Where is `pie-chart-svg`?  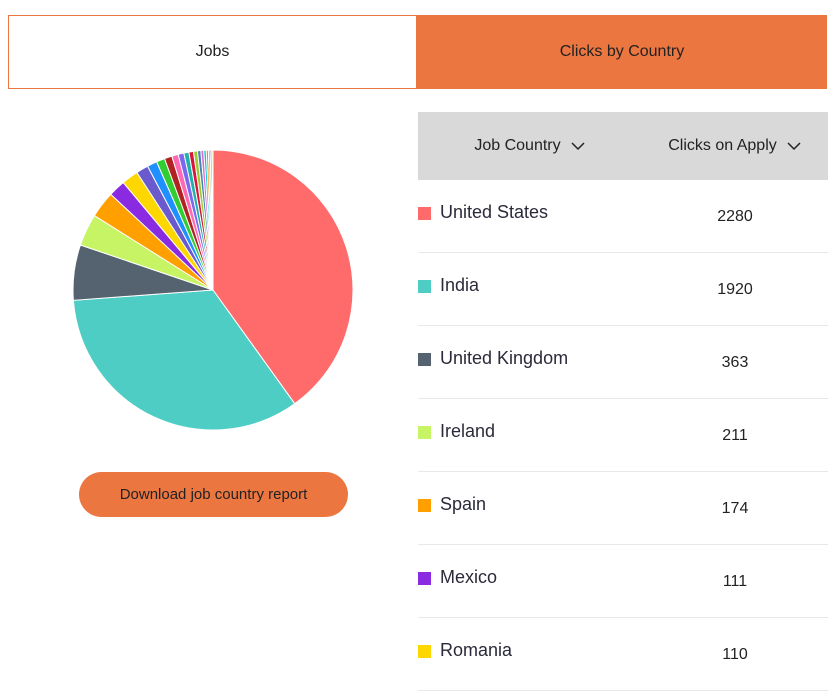
pie-chart-svg is located at coordinates (213, 290).